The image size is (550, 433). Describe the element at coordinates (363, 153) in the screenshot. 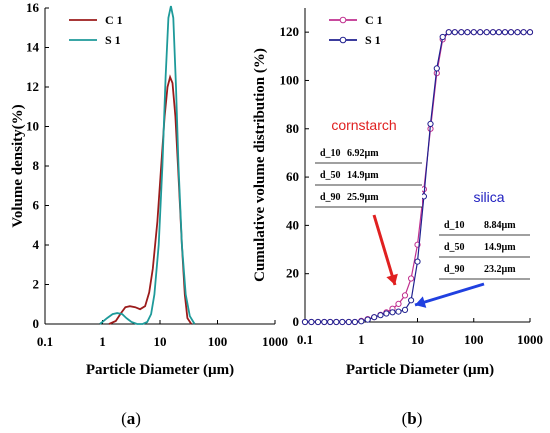

I see `table-cell-value: 6.92µm` at that location.